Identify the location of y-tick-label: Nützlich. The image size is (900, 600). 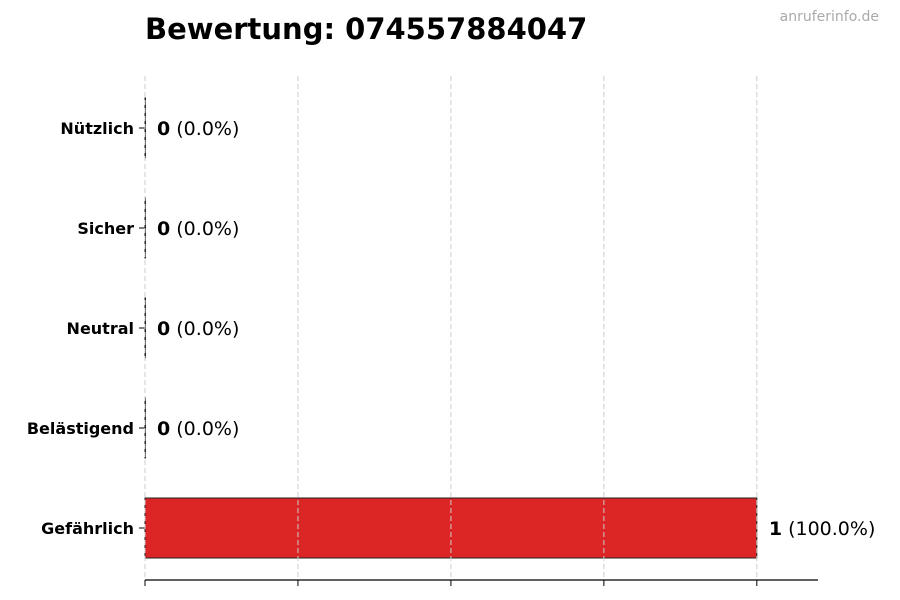
(97, 128).